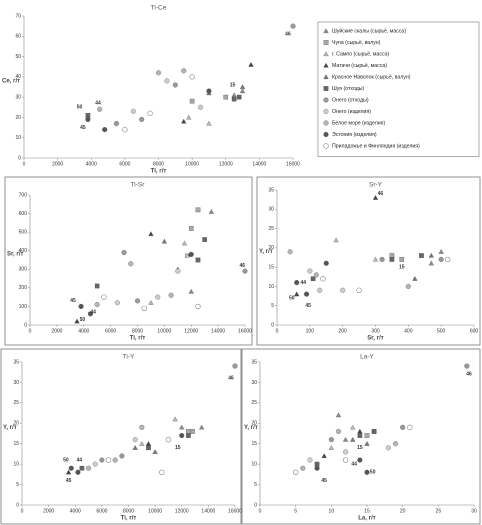  What do you see at coordinates (16, 444) in the screenshot?
I see `y-tick-label: 15` at bounding box center [16, 444].